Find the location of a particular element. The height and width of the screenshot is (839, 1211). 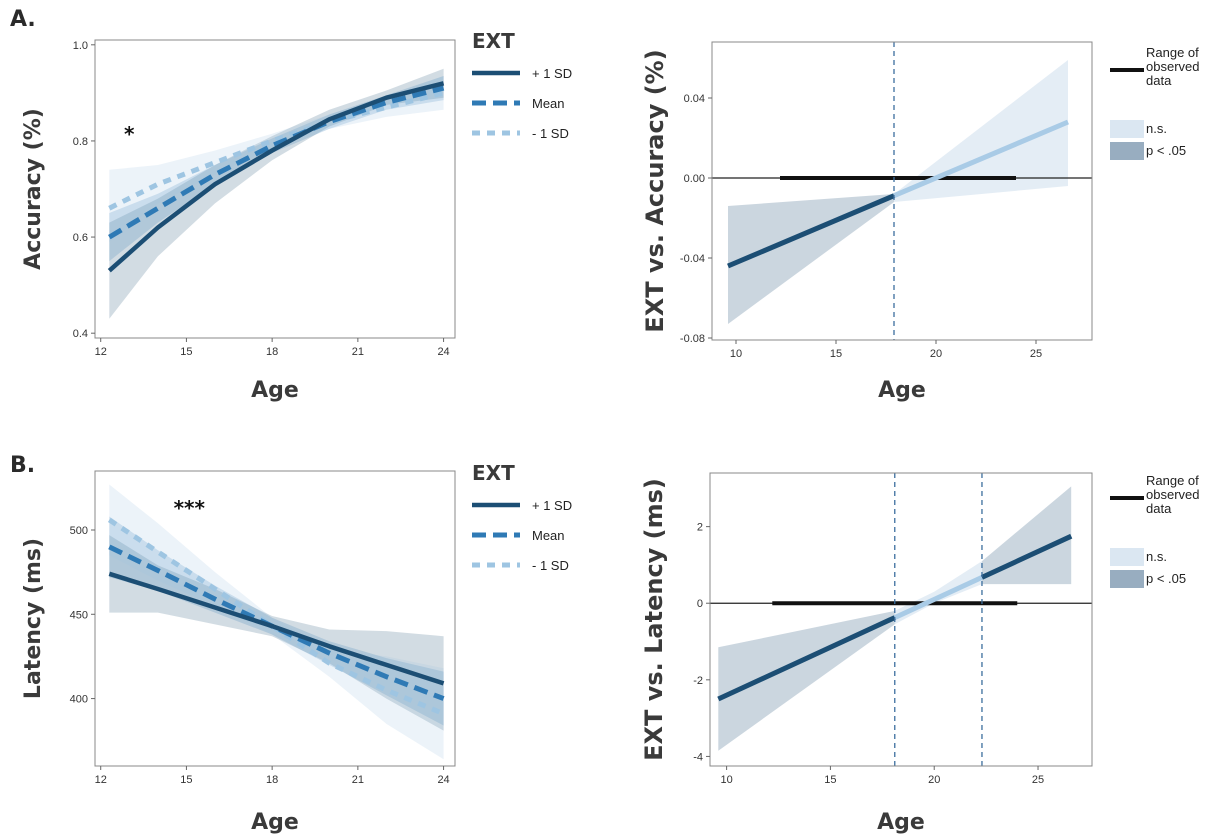

significance-annotation: * is located at coordinates (129, 134).